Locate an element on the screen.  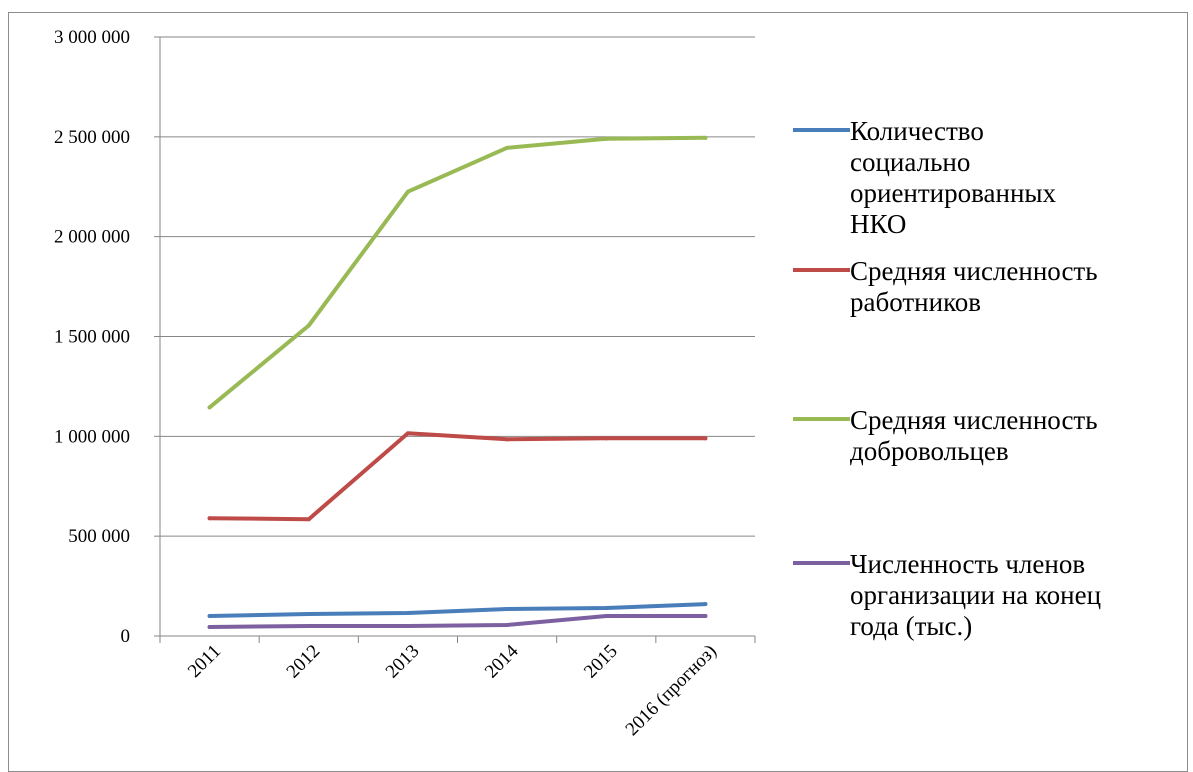
legend-label: НКО is located at coordinates (878, 224).